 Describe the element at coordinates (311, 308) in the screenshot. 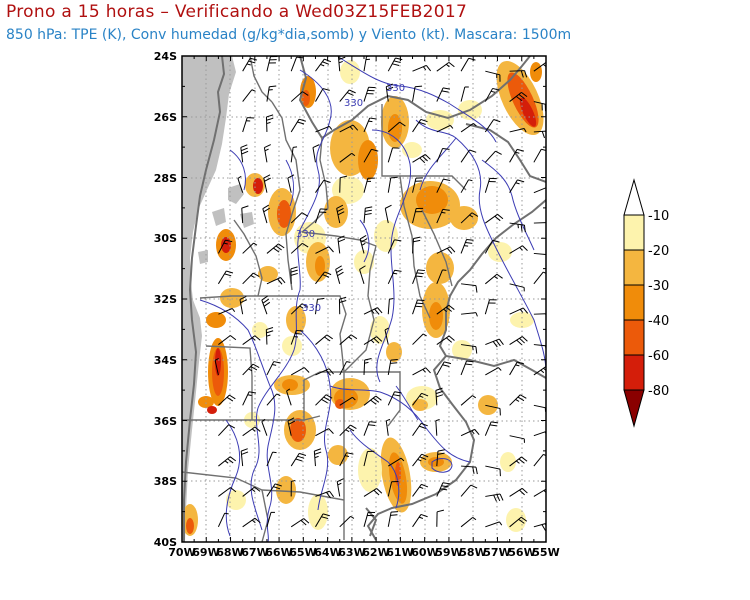

I see `contour-label: 330` at that location.